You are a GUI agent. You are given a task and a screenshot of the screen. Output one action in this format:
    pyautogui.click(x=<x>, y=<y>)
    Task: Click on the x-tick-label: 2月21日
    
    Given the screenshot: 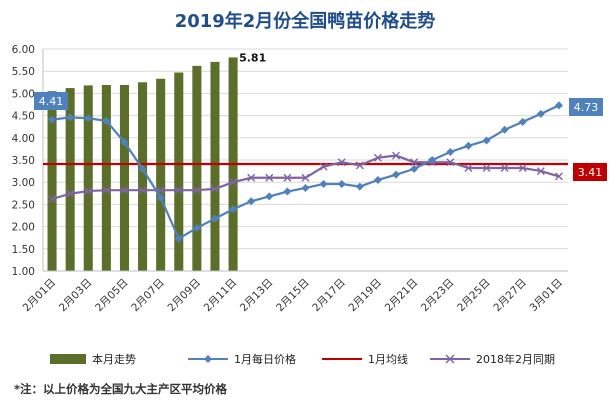 What is the action you would take?
    pyautogui.click(x=402, y=296)
    